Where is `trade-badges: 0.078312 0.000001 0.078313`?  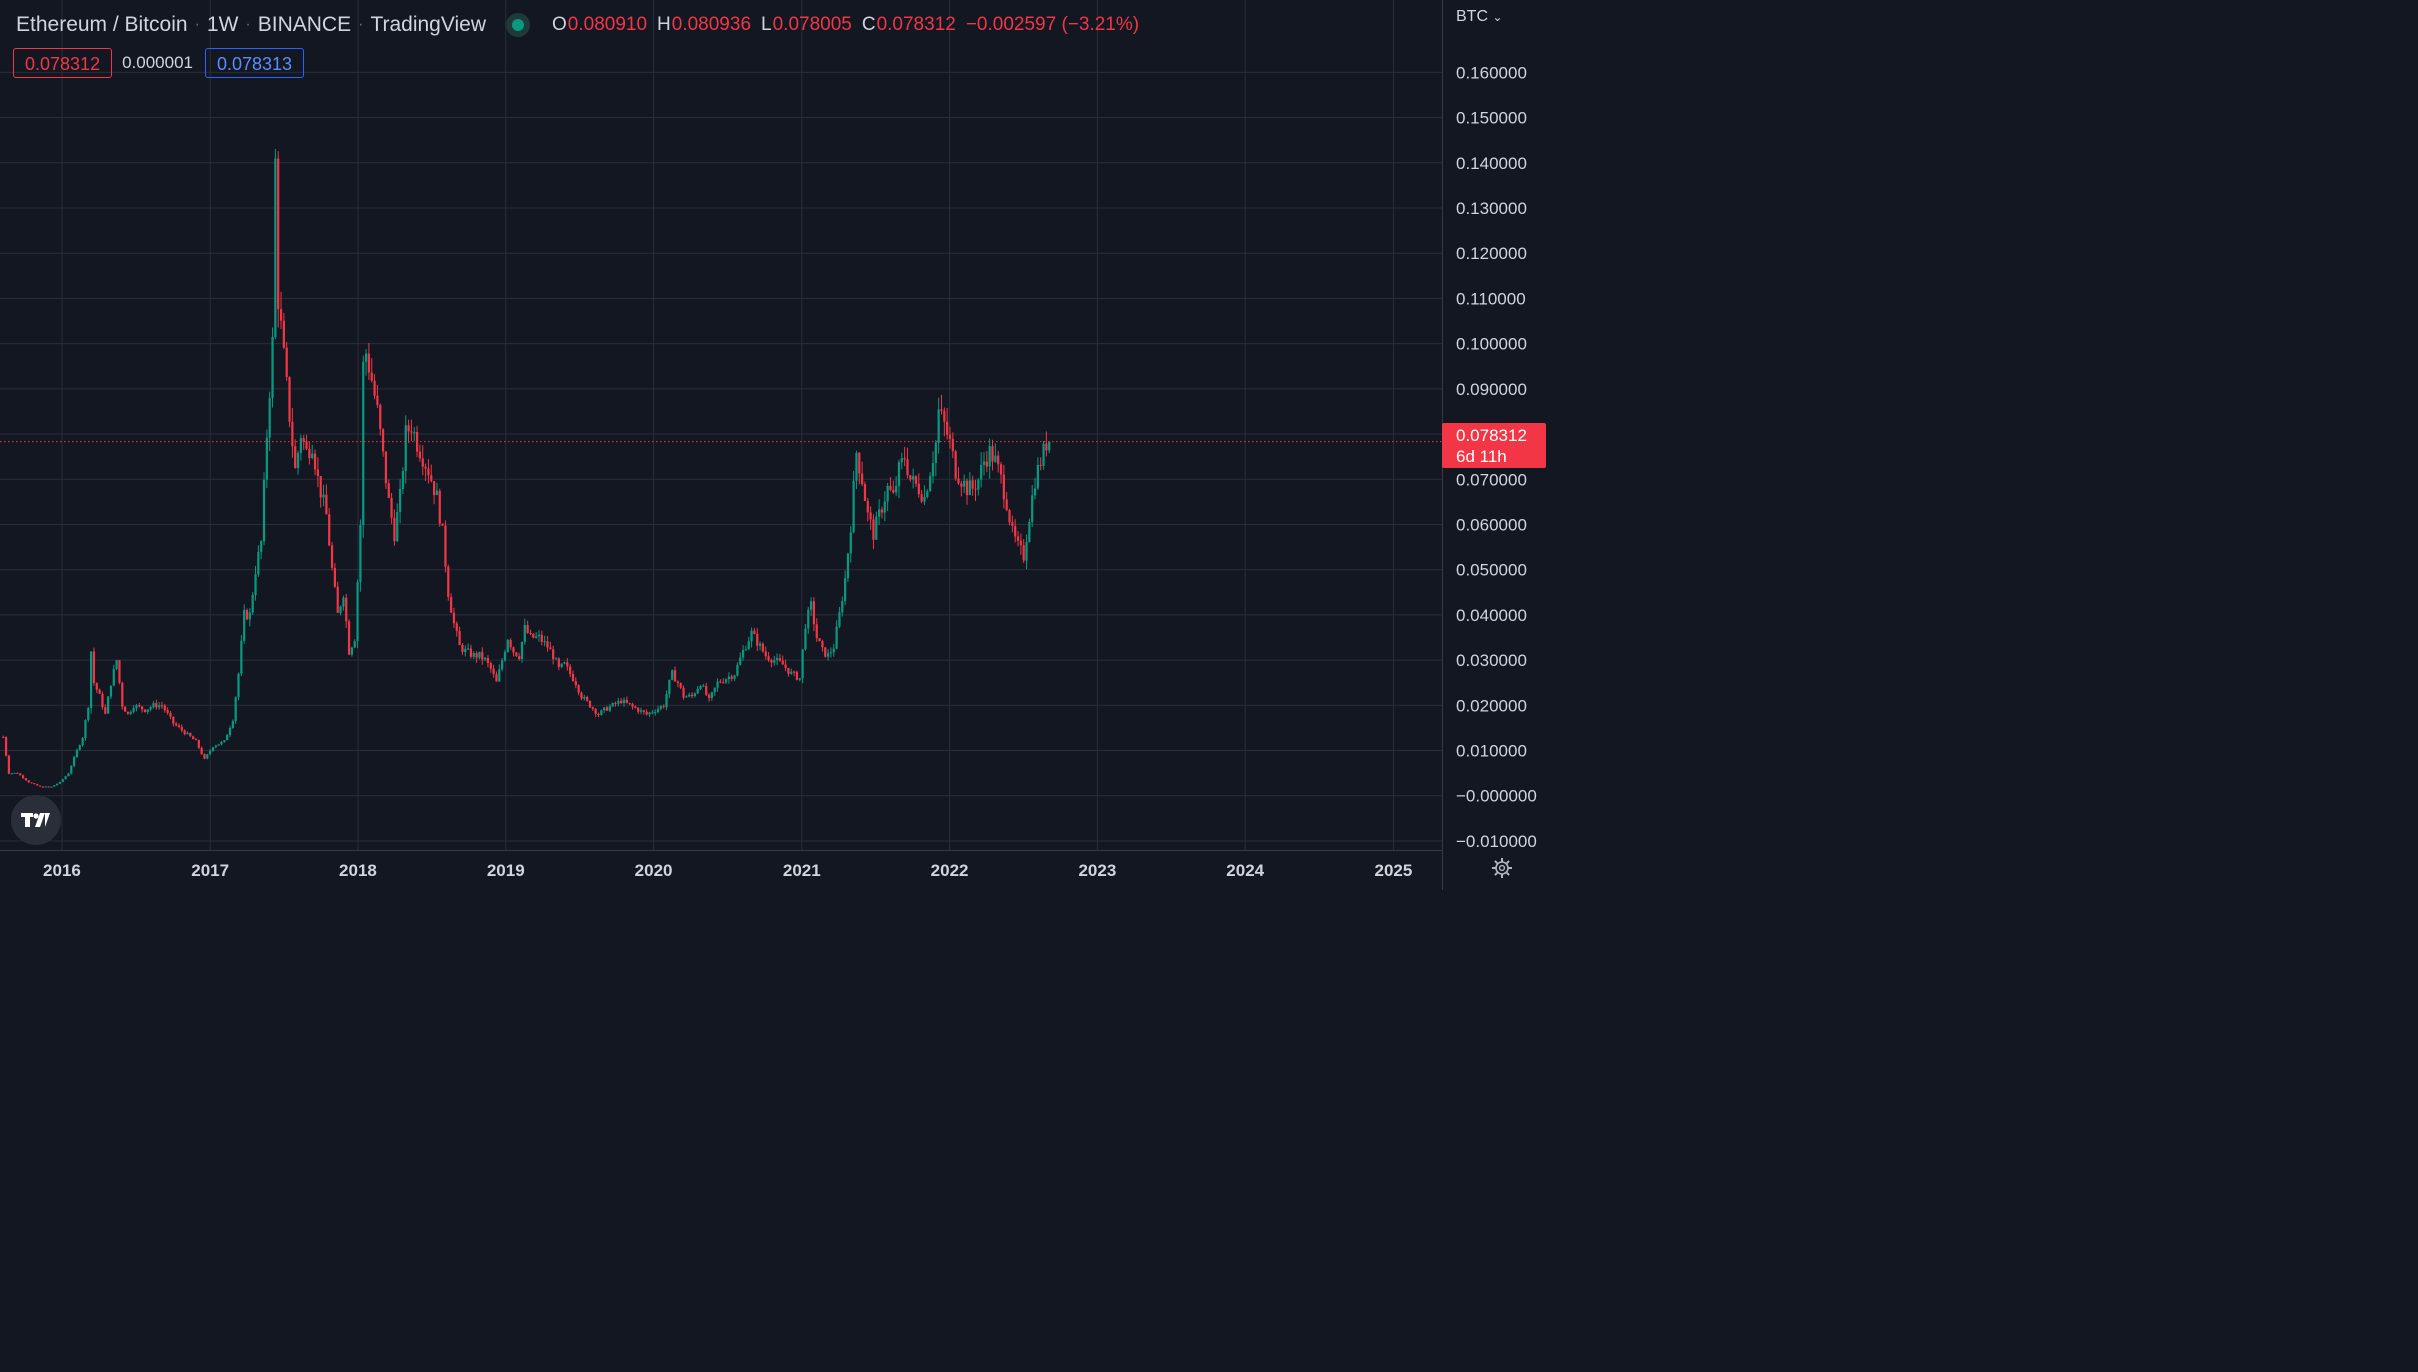 trade-badges: 0.078312 0.000001 0.078313 is located at coordinates (159, 63).